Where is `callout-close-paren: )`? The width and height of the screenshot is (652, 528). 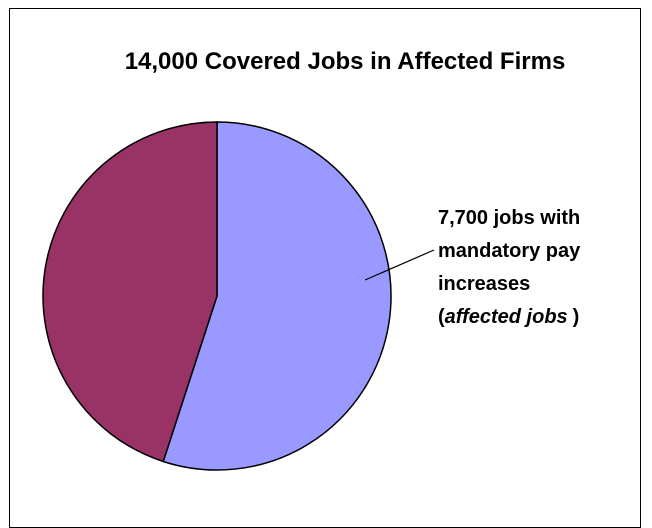
callout-close-paren: ) is located at coordinates (576, 317).